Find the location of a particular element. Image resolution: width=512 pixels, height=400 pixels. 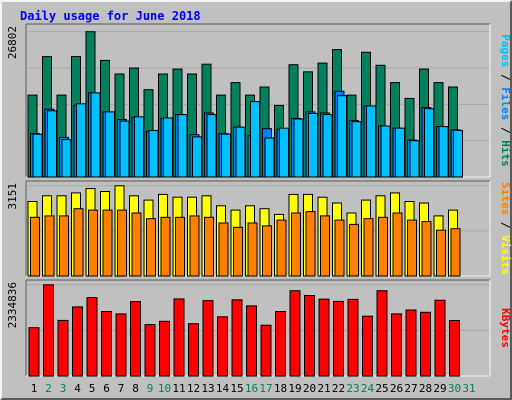

x-tick-label-19: 19 is located at coordinates (294, 388).